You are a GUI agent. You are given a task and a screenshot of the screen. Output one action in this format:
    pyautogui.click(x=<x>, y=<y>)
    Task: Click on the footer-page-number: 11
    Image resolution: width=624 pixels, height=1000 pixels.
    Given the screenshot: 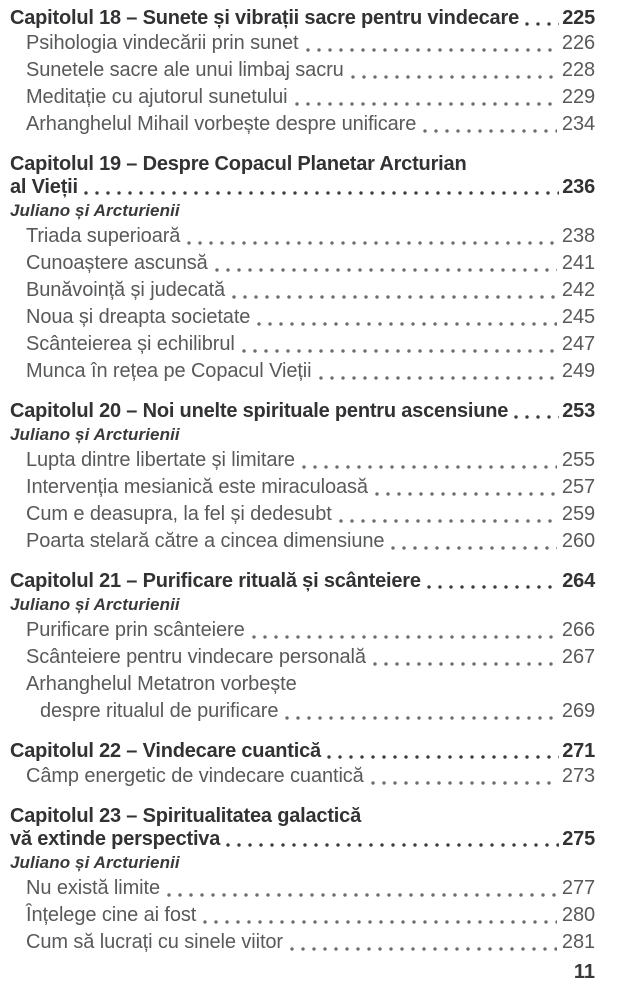 What is the action you would take?
    pyautogui.click(x=584, y=972)
    